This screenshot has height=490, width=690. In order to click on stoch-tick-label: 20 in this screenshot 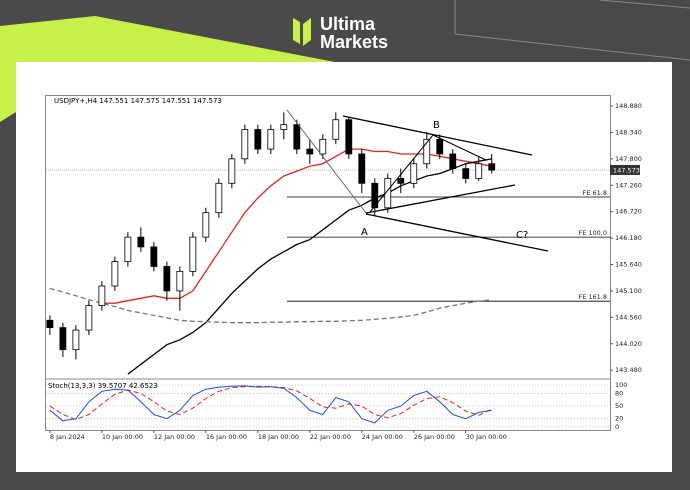, I will do `click(619, 419)`.